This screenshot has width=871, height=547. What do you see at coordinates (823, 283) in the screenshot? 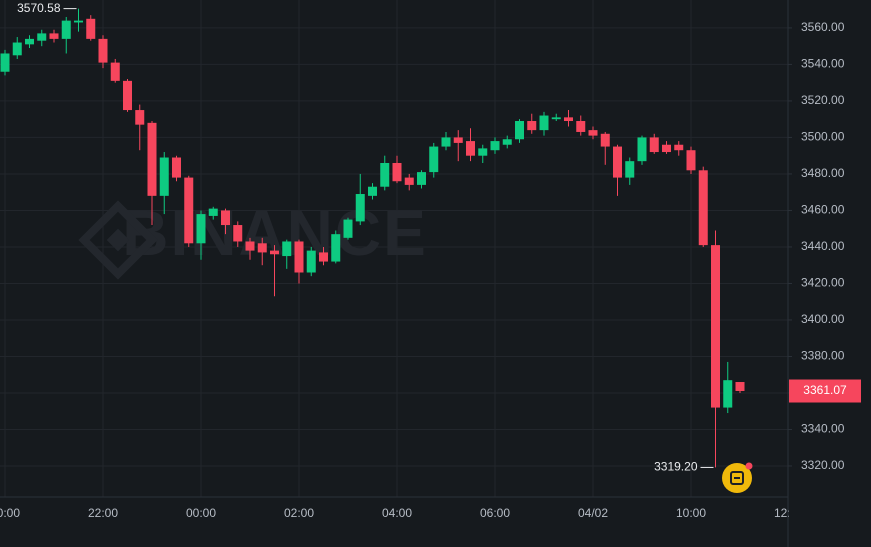
I see `y-tick-label: 3420.00` at bounding box center [823, 283].